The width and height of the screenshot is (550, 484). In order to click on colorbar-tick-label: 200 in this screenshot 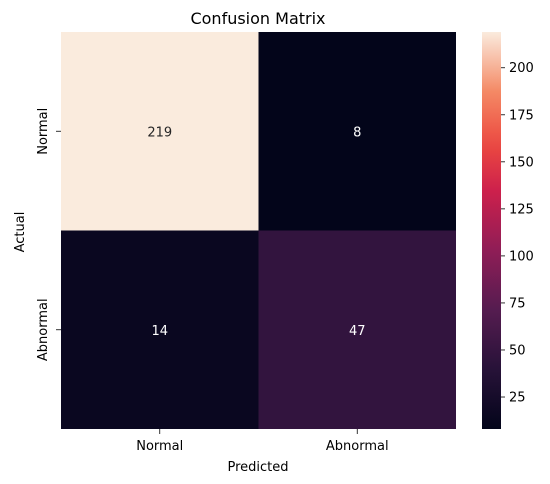, I will do `click(521, 68)`.